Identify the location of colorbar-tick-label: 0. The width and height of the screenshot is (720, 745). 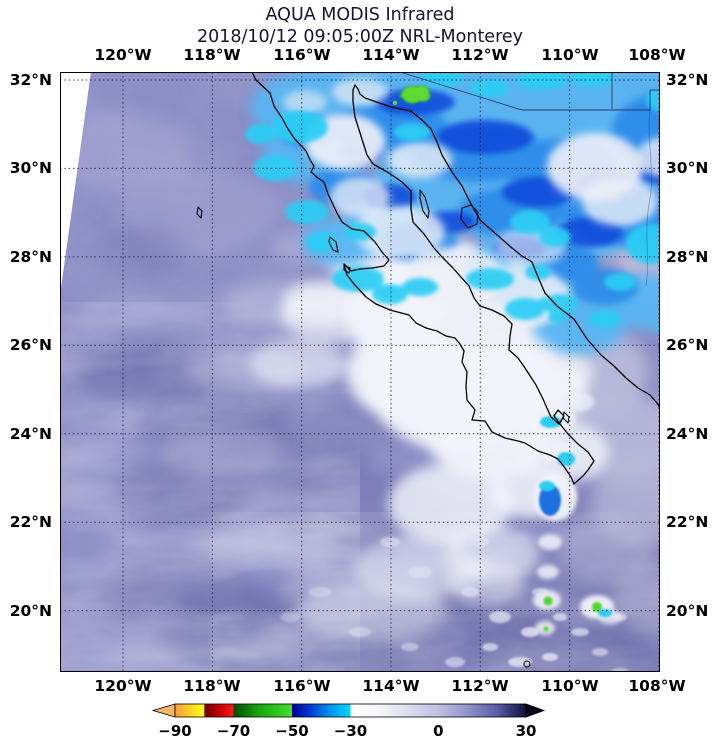
(438, 731).